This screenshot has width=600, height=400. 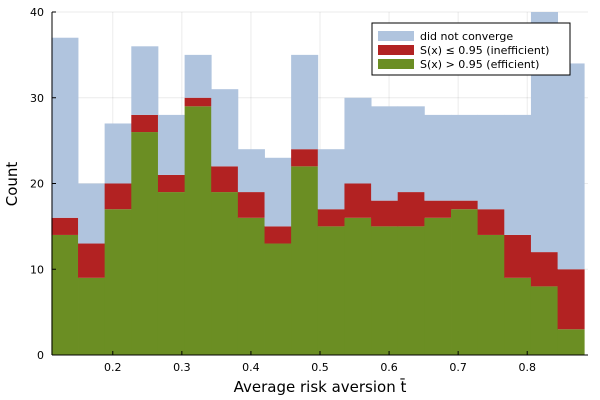 What do you see at coordinates (484, 50) in the screenshot?
I see `legend-label: S(x) ≤ 0.95 (inefficient)` at bounding box center [484, 50].